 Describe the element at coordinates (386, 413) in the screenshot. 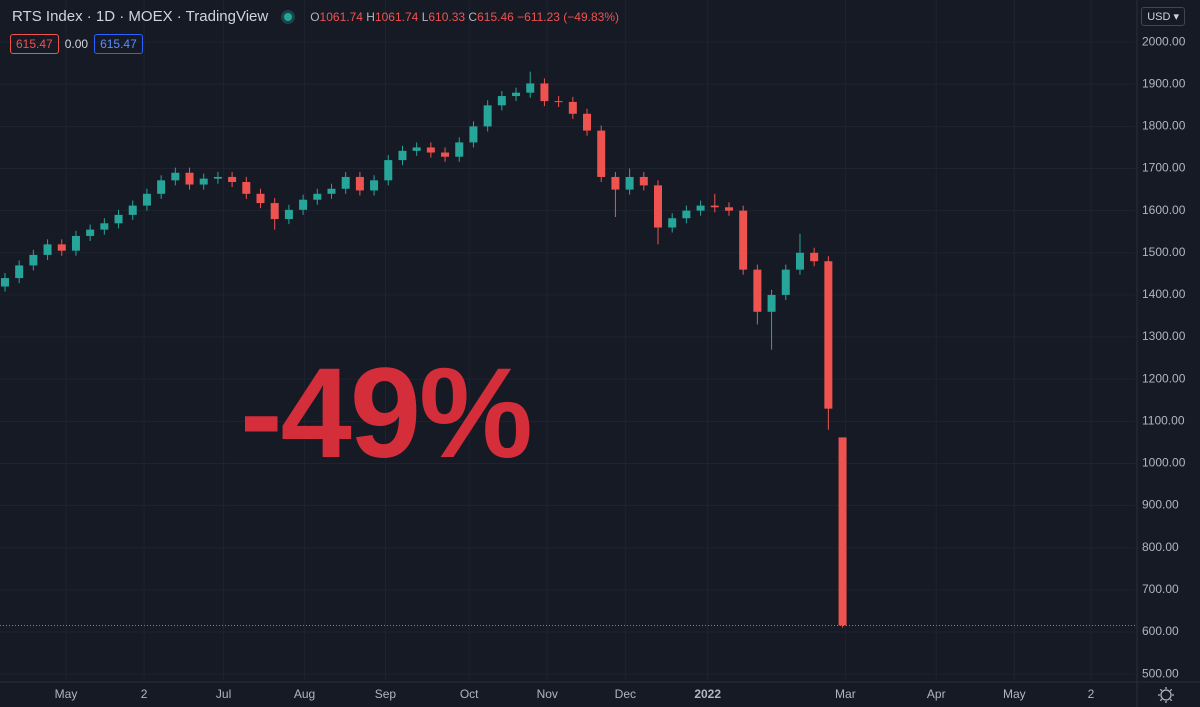

I see `annotation: -49%` at that location.